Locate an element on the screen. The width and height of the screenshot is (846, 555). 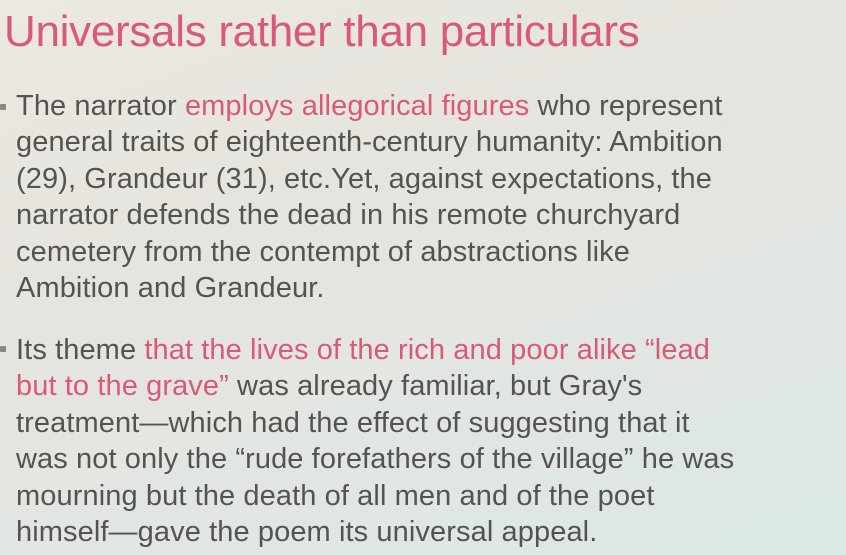
body-text: Its theme is located at coordinates (80, 350).